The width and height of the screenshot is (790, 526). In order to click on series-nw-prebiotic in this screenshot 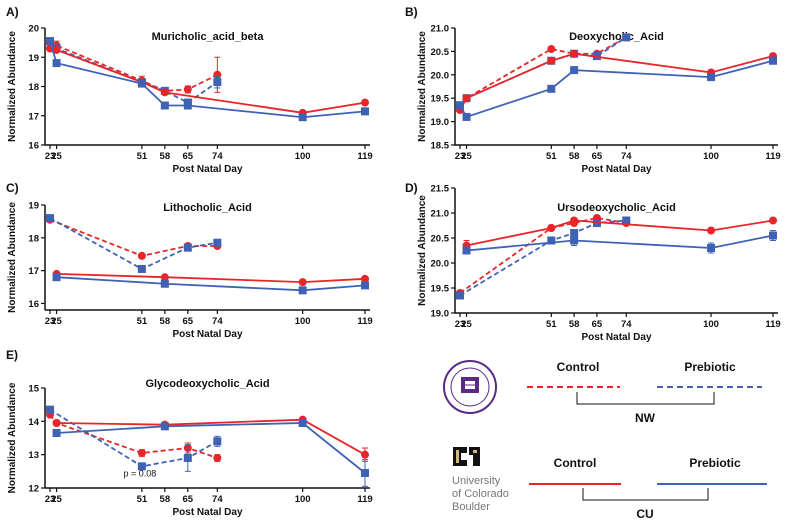, I will do `click(134, 438)`.